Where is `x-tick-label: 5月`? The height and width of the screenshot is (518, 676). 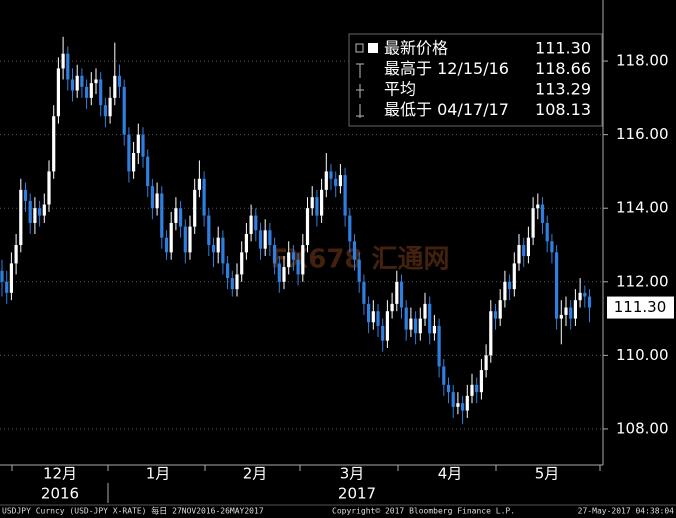 x-tick-label: 5月 is located at coordinates (547, 474).